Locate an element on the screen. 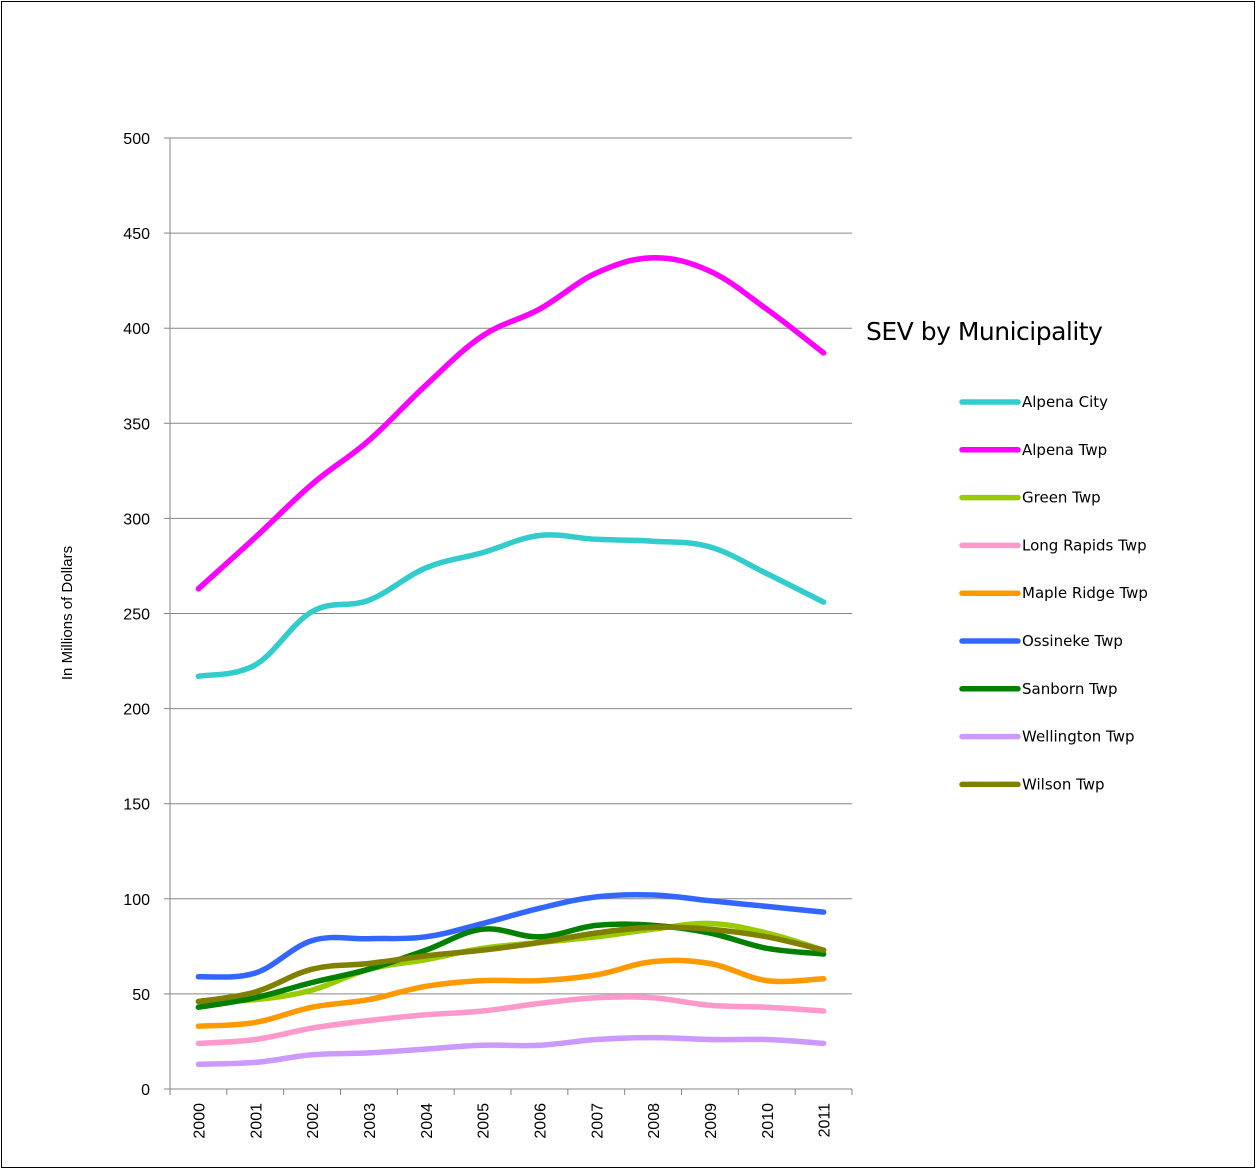 The image size is (1257, 1171). y-tick-label: 400 is located at coordinates (136, 329).